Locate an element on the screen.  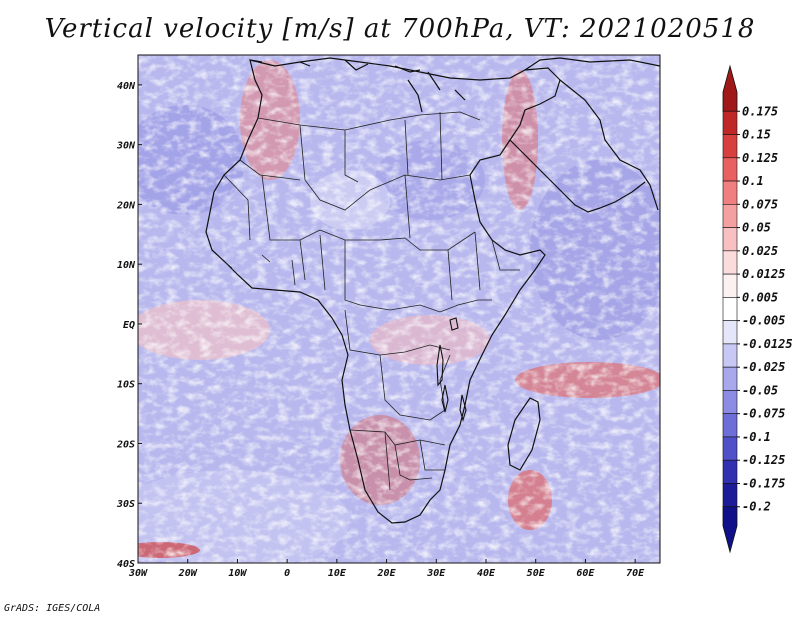
lon-tick-label: 10W is located at coordinates (237, 573).